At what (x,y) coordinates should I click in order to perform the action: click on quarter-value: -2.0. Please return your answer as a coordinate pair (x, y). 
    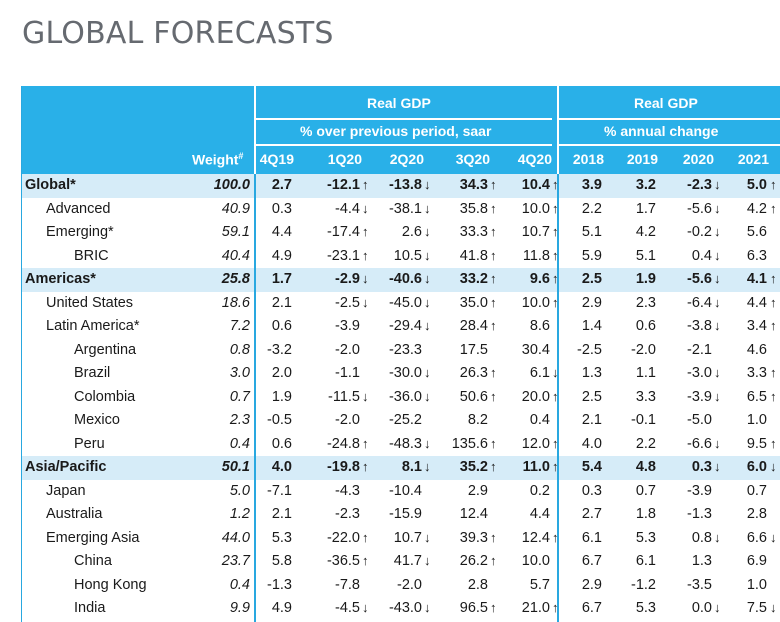
    Looking at the image, I should click on (347, 420).